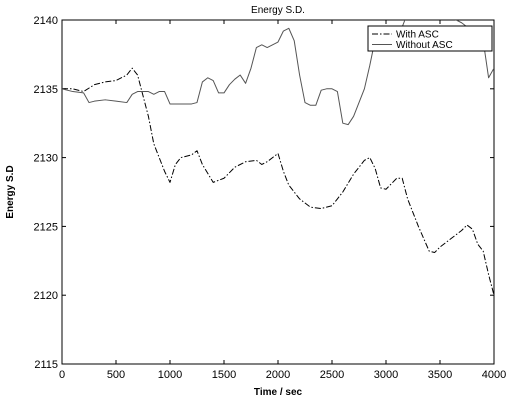 The image size is (510, 400). What do you see at coordinates (278, 375) in the screenshot?
I see `x-tick-label: 2000` at bounding box center [278, 375].